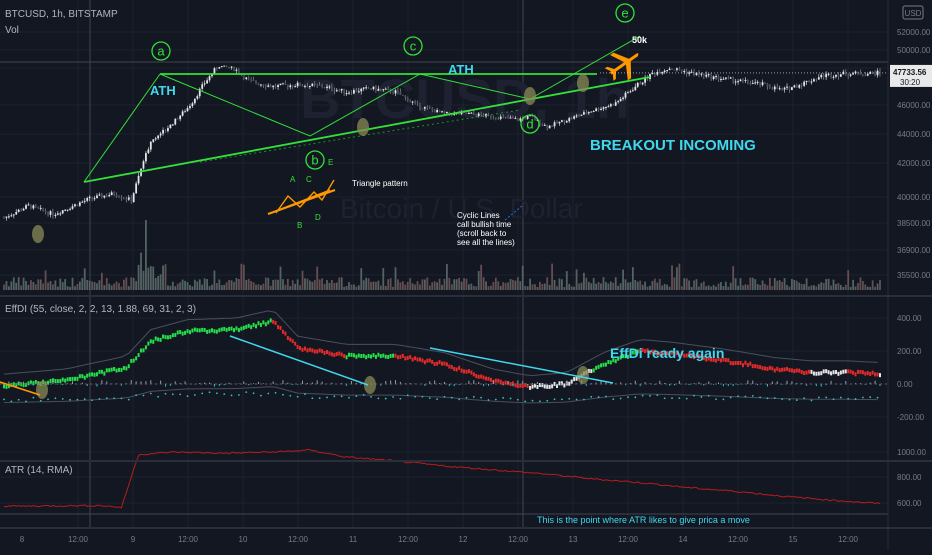 This screenshot has width=932, height=555. Describe the element at coordinates (61, 14) in the screenshot. I see `symbol-label: BTCUSD, 1h, BITSTAMP` at that location.